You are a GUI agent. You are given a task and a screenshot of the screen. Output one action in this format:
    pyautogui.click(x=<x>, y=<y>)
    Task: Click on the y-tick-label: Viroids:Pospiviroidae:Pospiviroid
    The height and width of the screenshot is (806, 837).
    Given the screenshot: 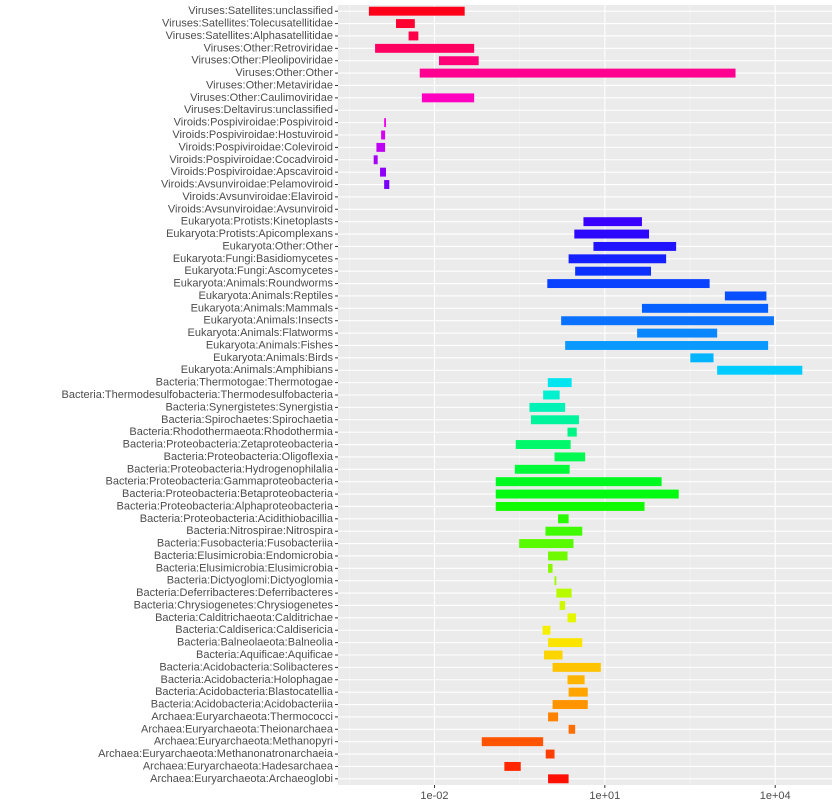 What is the action you would take?
    pyautogui.click(x=253, y=123)
    